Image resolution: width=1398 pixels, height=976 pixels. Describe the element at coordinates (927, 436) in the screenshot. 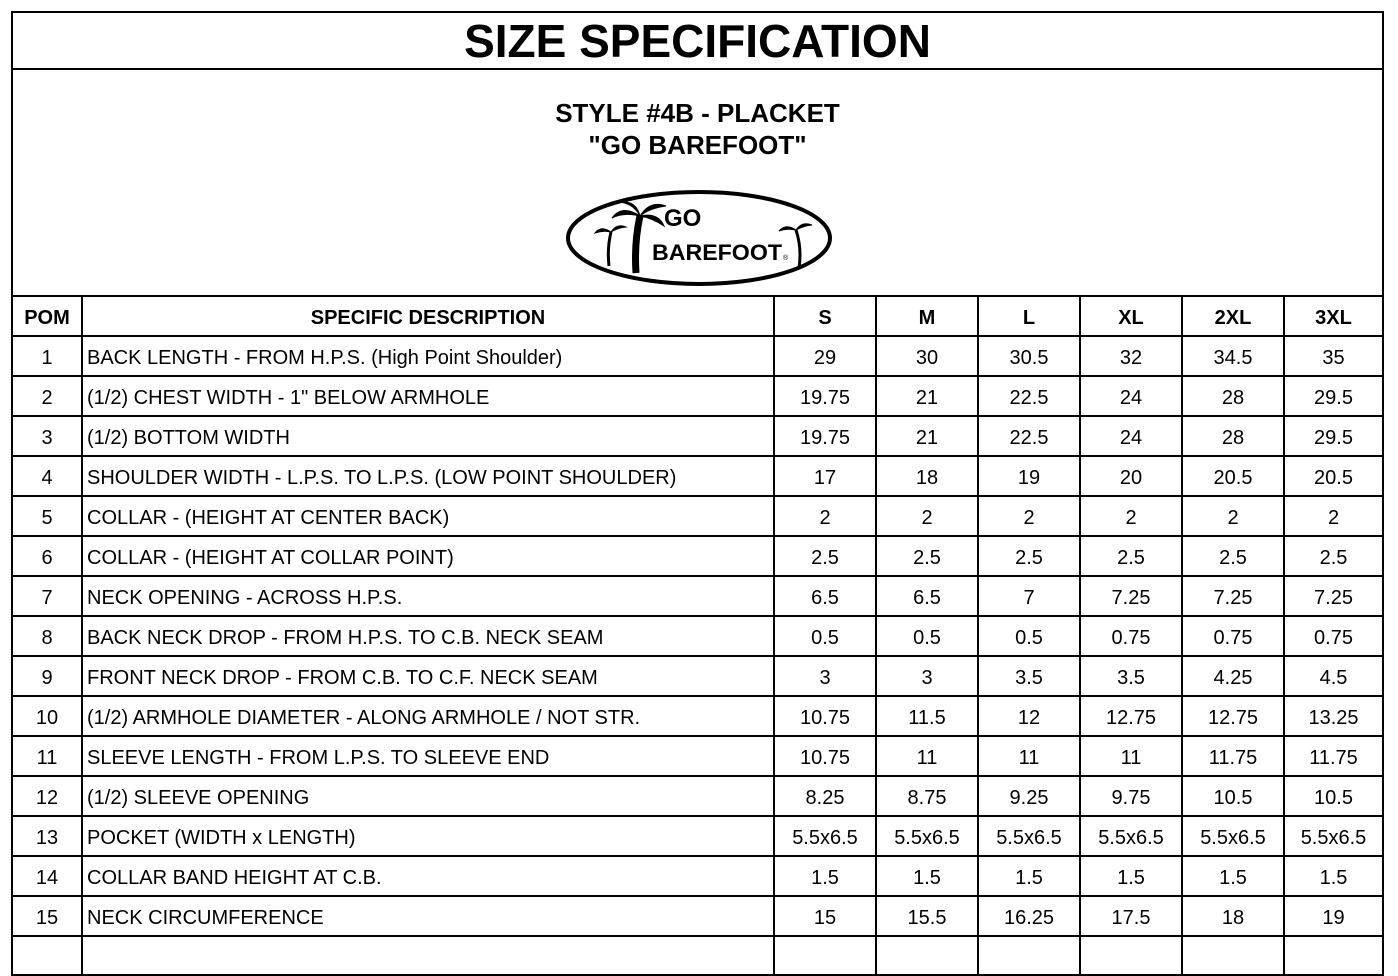

I see `measurement: 21` at that location.